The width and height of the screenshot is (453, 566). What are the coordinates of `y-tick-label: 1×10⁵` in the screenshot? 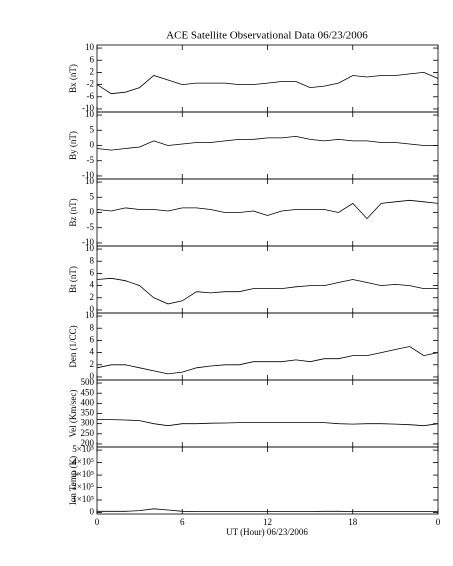 It's located at (83, 499).